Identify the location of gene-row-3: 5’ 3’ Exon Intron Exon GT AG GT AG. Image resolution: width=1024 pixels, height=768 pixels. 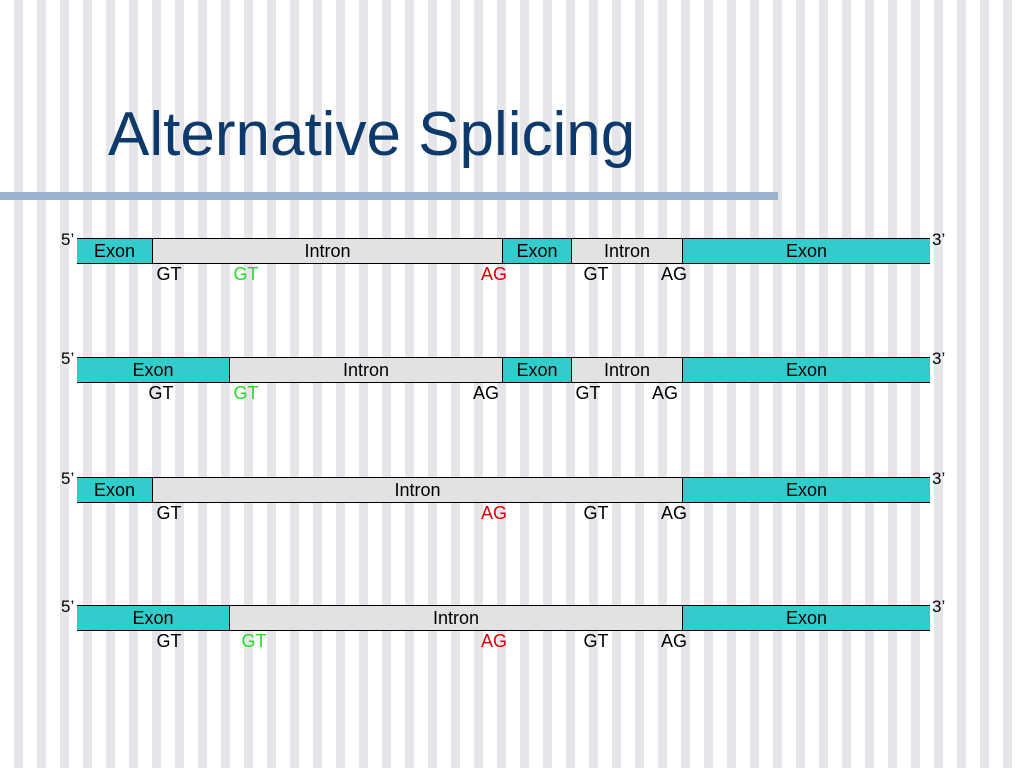
(512, 504).